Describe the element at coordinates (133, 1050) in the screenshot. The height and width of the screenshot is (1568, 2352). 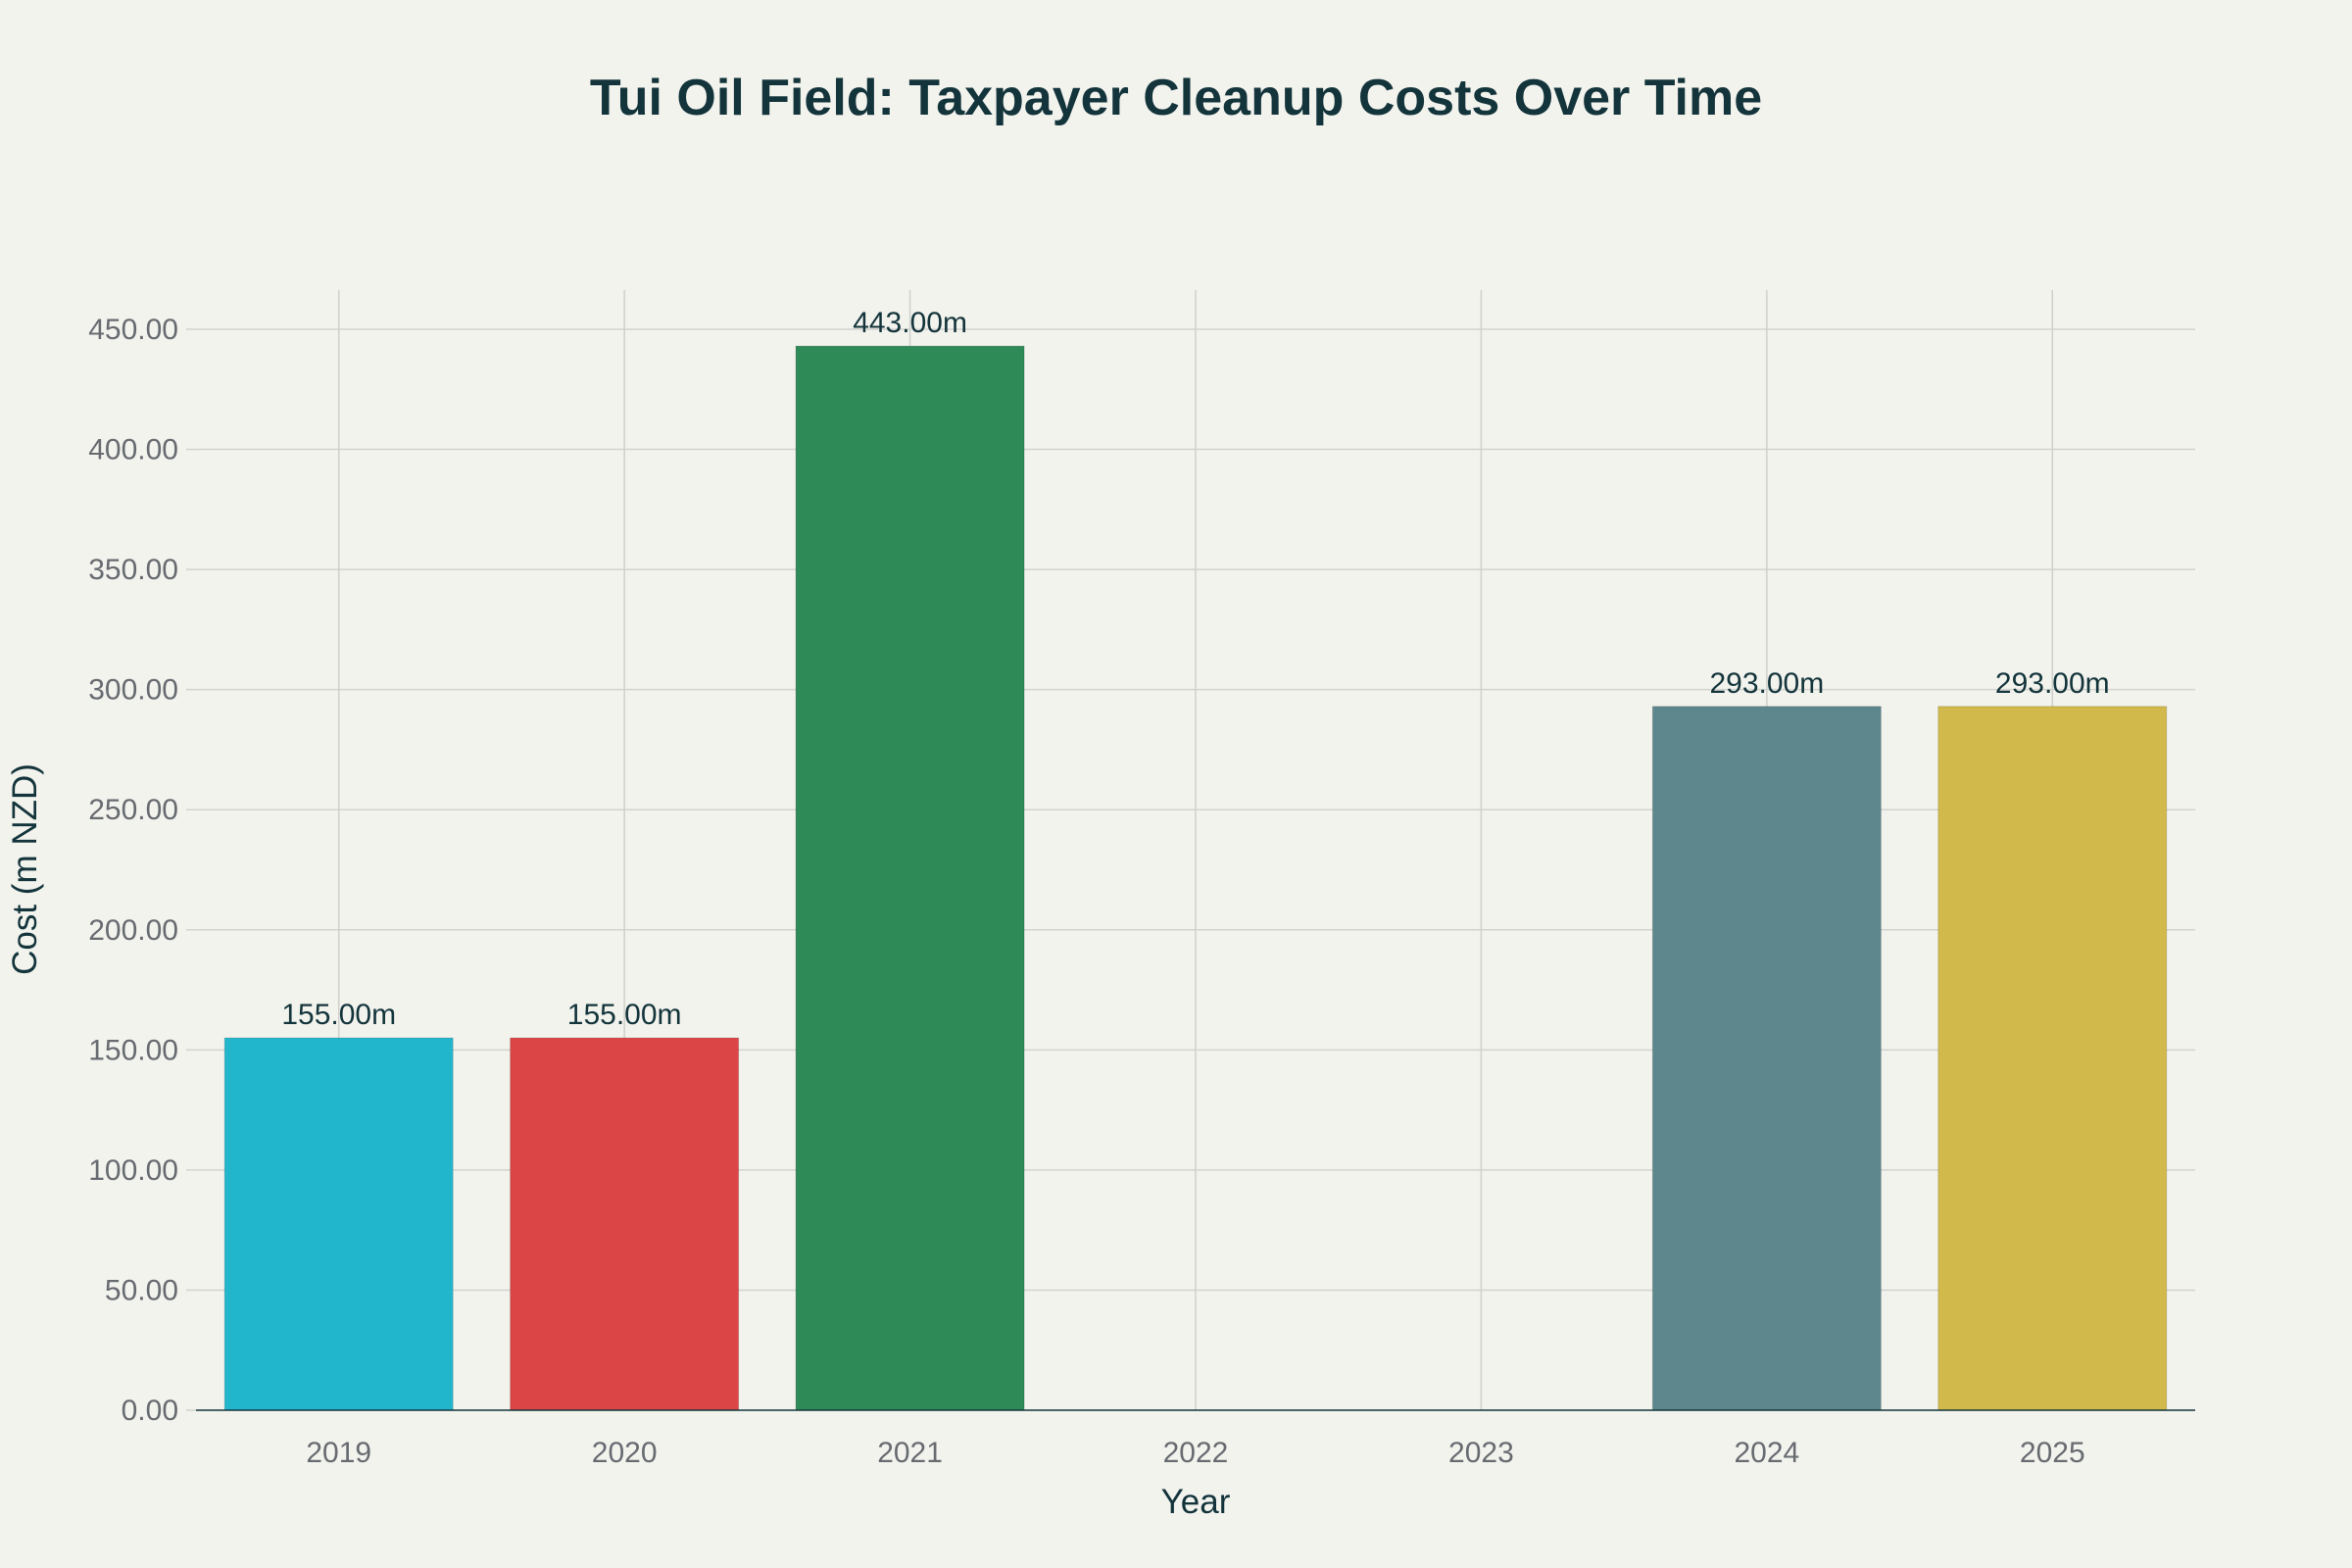
I see `y-tick-label: 150.00` at that location.